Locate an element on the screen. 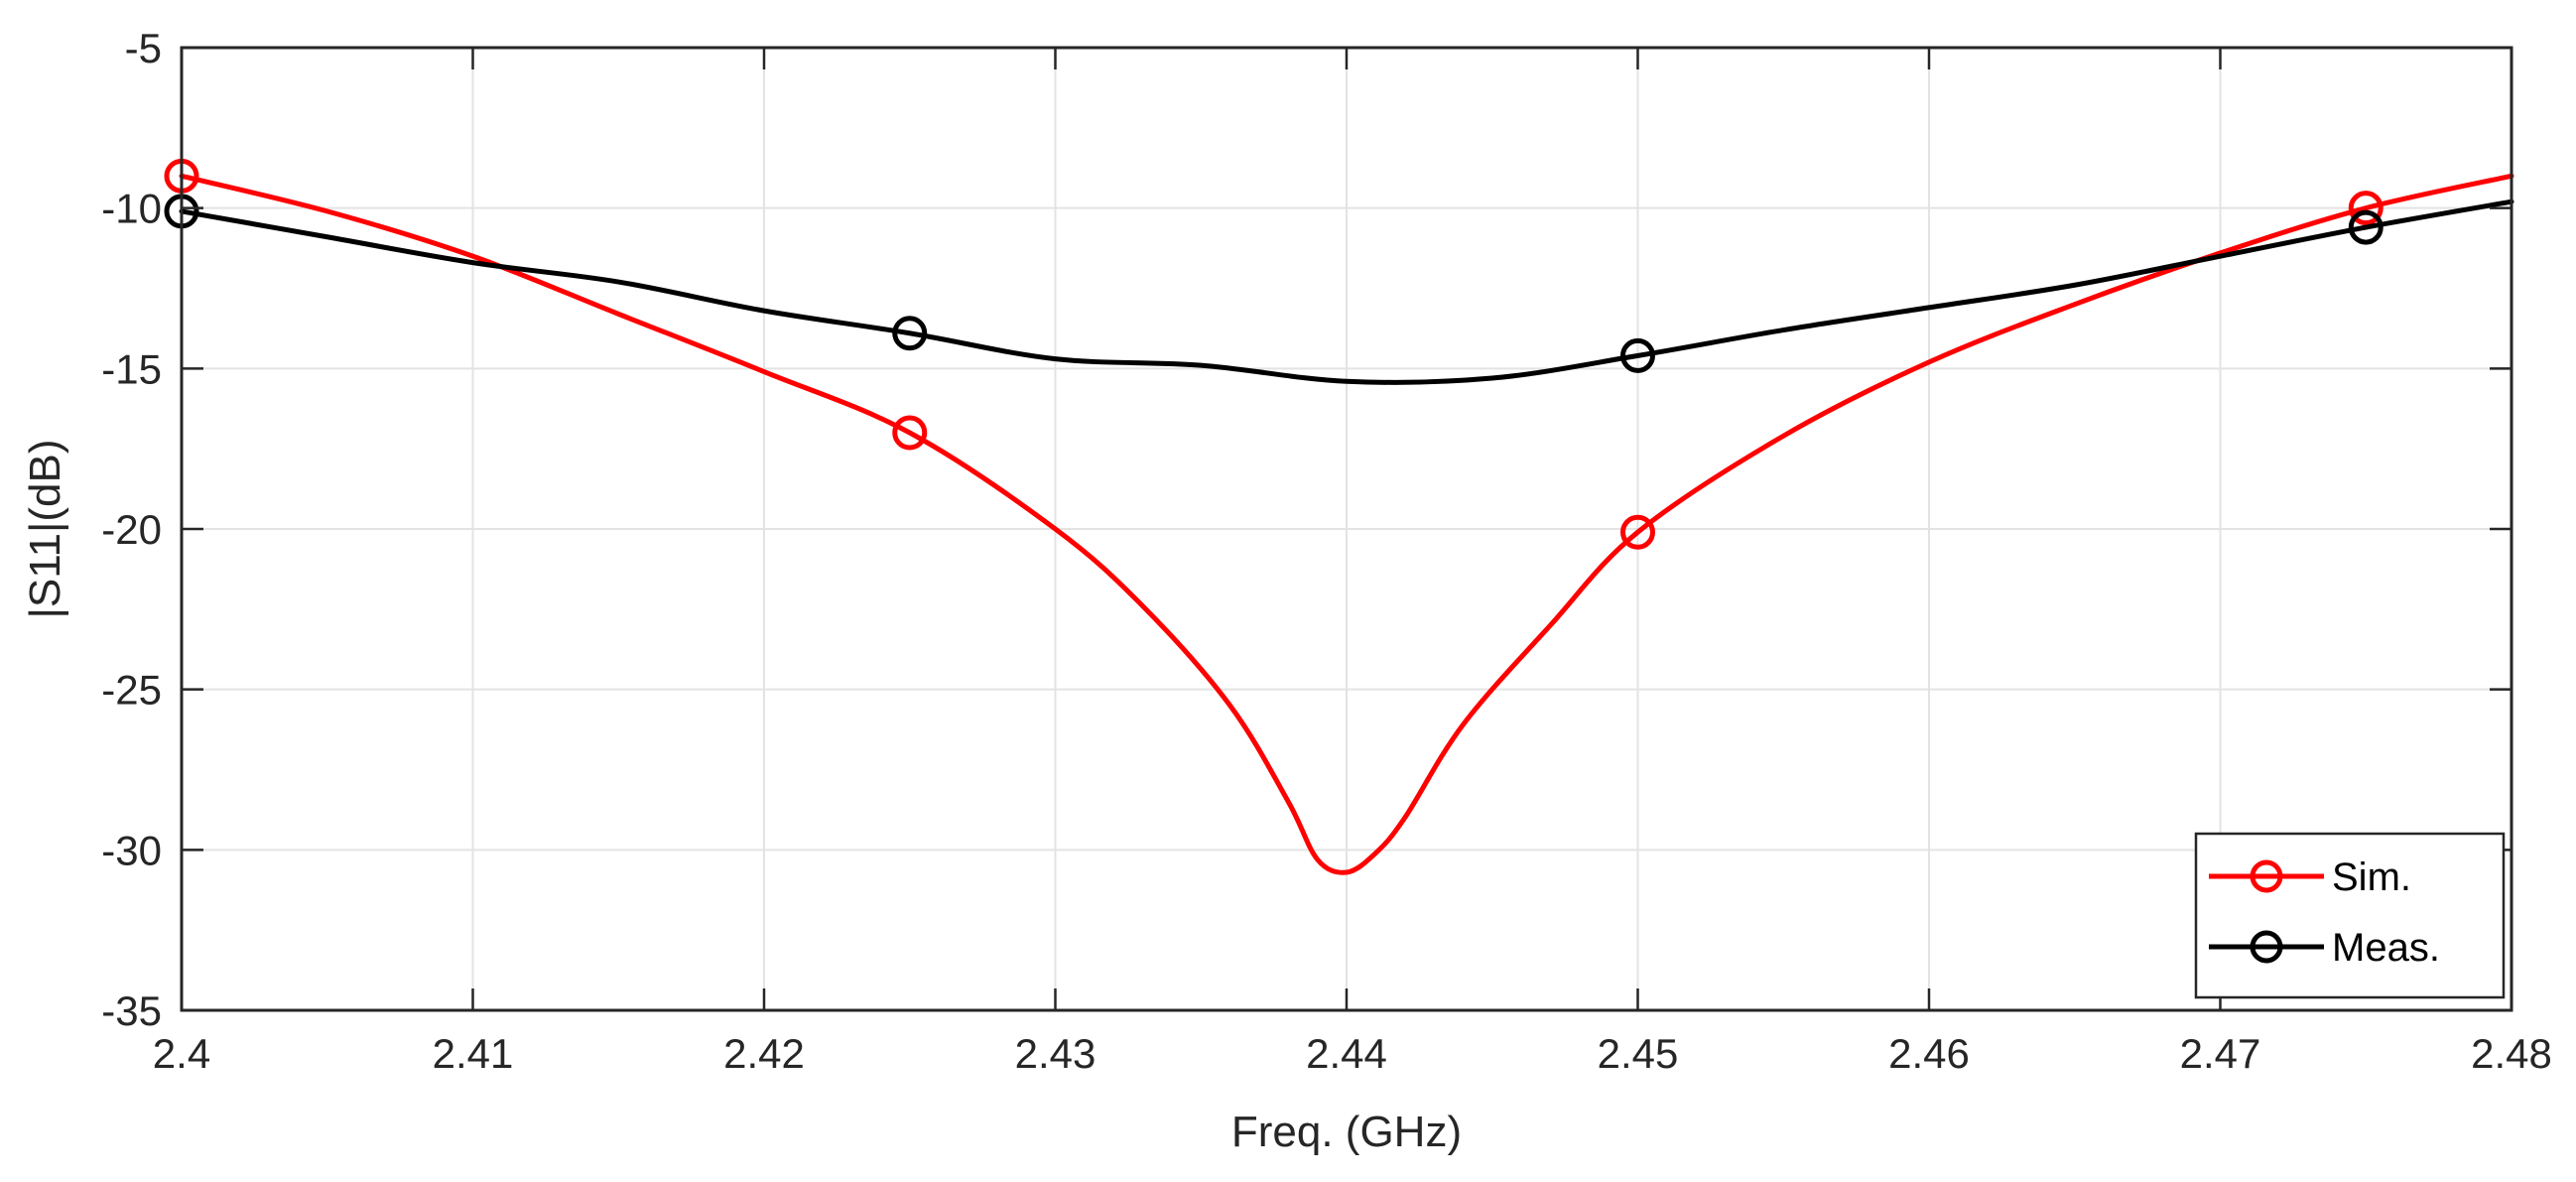  y-tick-label: -15 is located at coordinates (131, 368).